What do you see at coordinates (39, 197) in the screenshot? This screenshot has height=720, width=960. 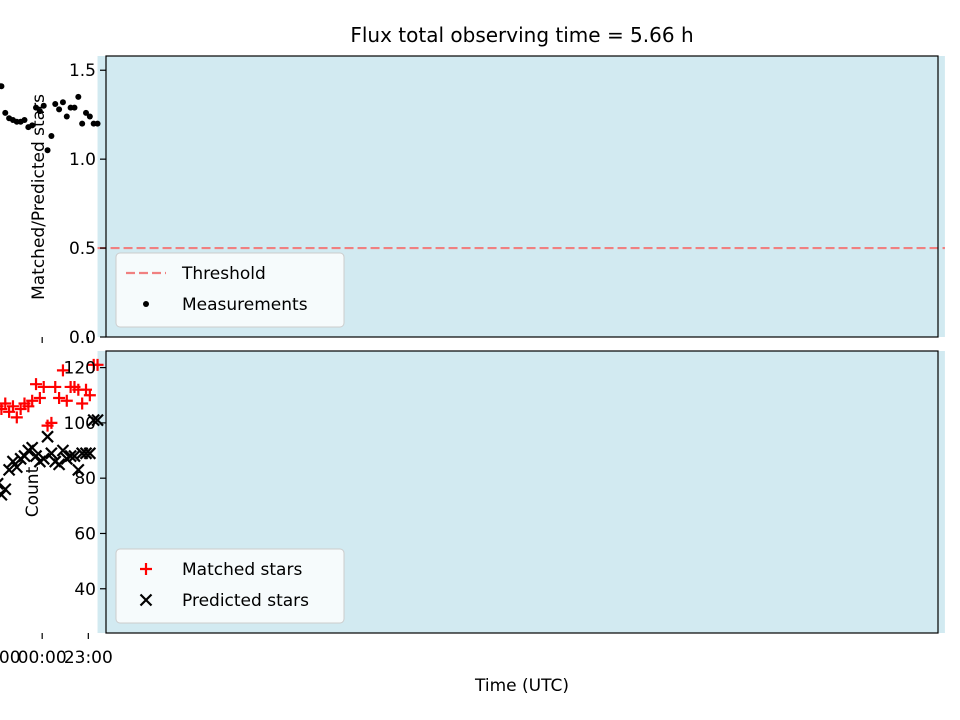 I see `ratio-y-axis-label: Matched/Predicted stars` at bounding box center [39, 197].